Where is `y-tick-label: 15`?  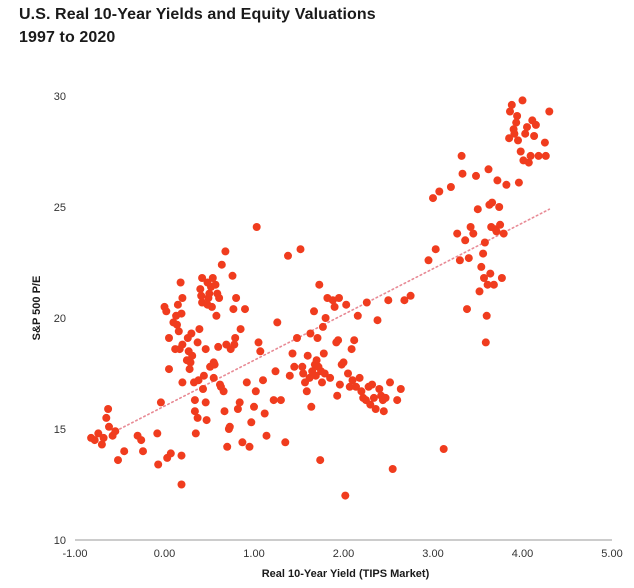
y-tick-label: 15 is located at coordinates (60, 430).